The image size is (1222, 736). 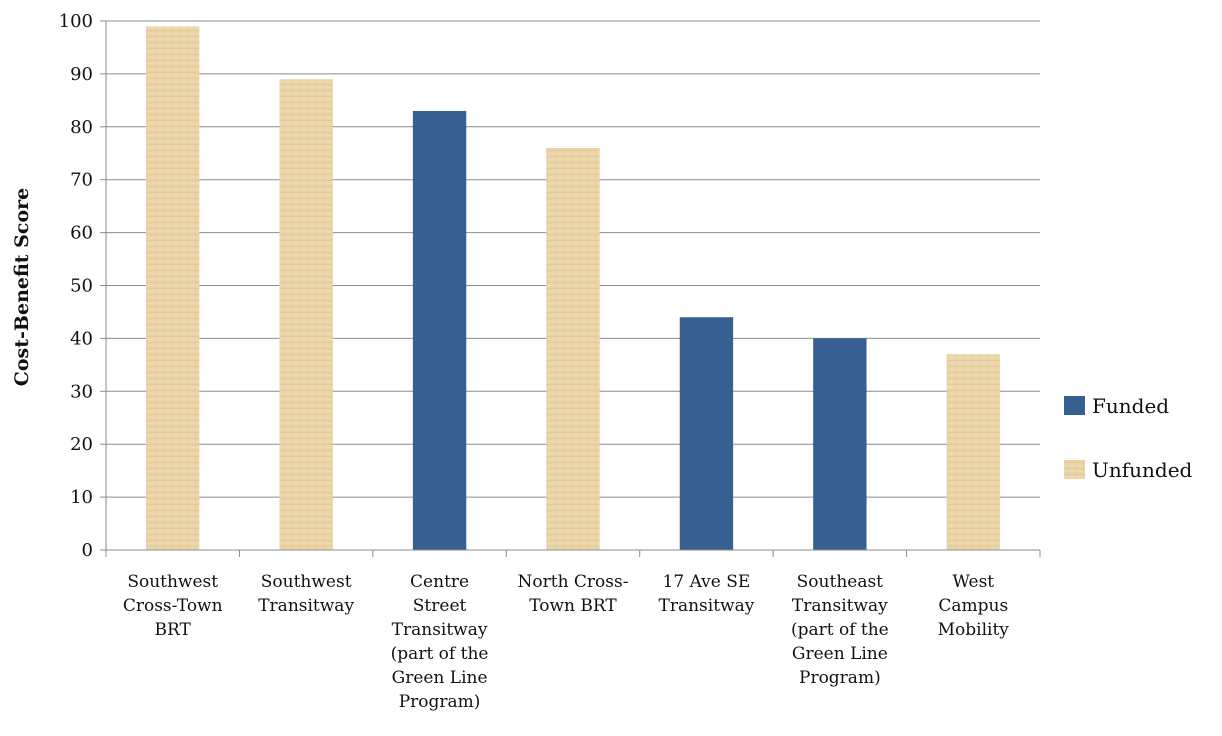 I want to click on y-tick-label: 60, so click(x=81, y=233).